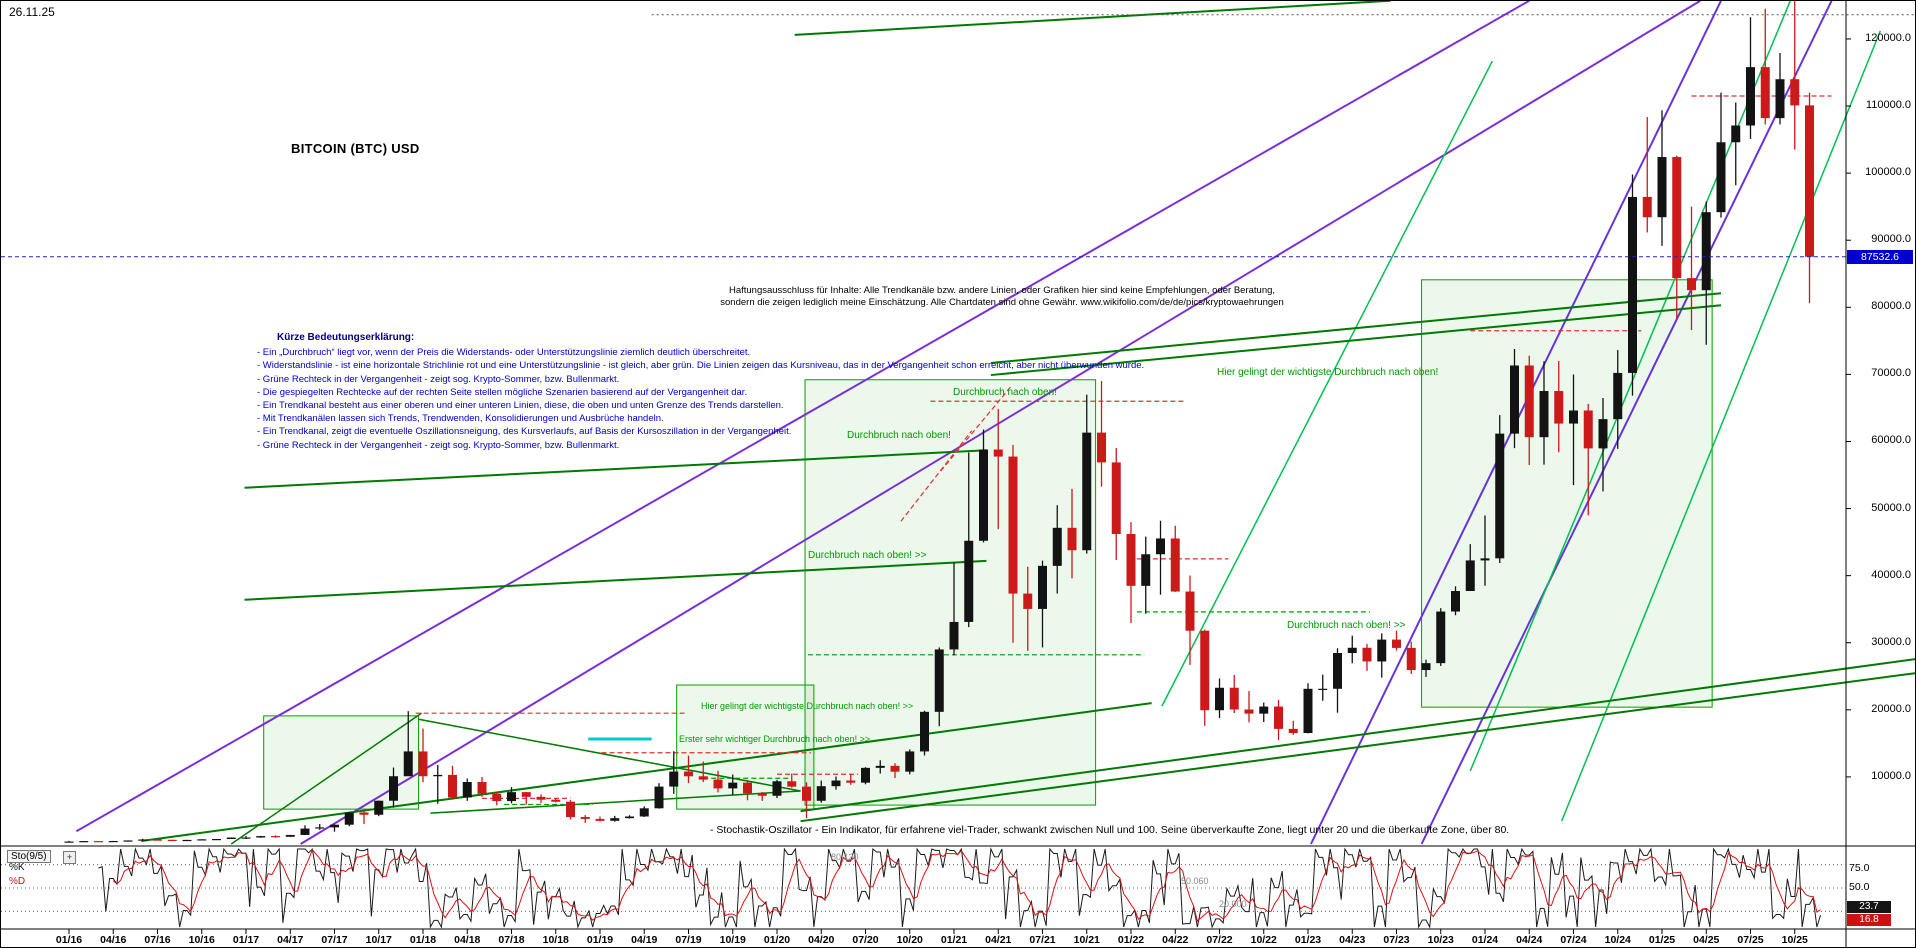 The height and width of the screenshot is (948, 1916). What do you see at coordinates (954, 940) in the screenshot?
I see `month-tick-label: 01/21` at bounding box center [954, 940].